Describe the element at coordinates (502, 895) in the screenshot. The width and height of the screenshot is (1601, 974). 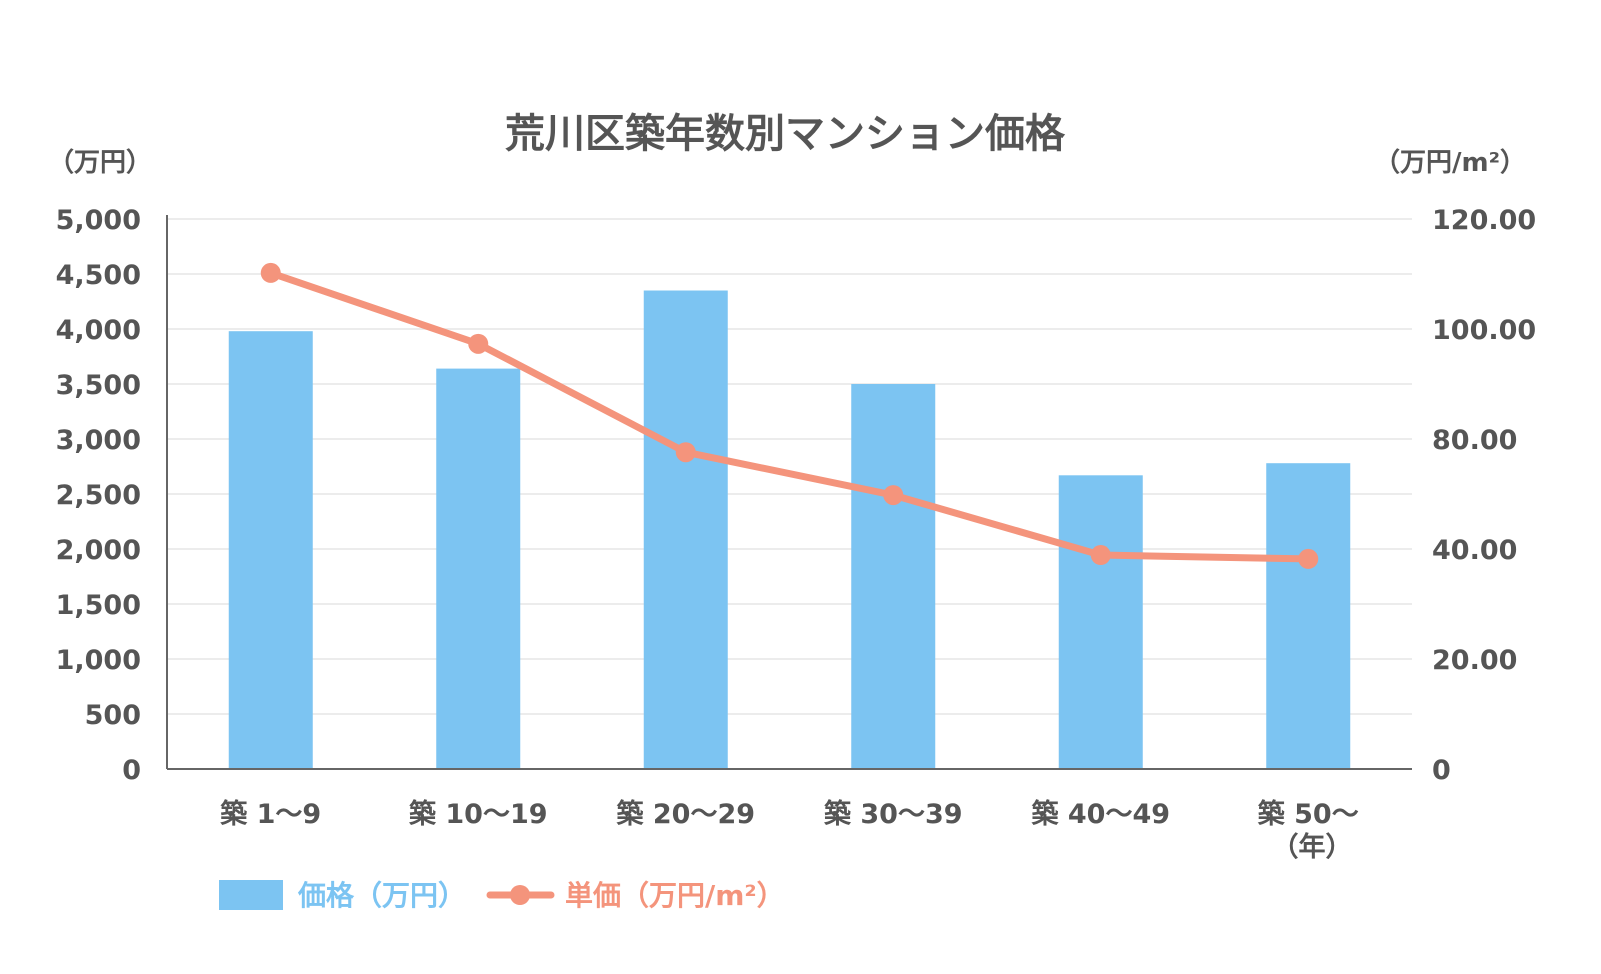
I see `legend: 価格（万円） 単価（万円/m²）` at that location.